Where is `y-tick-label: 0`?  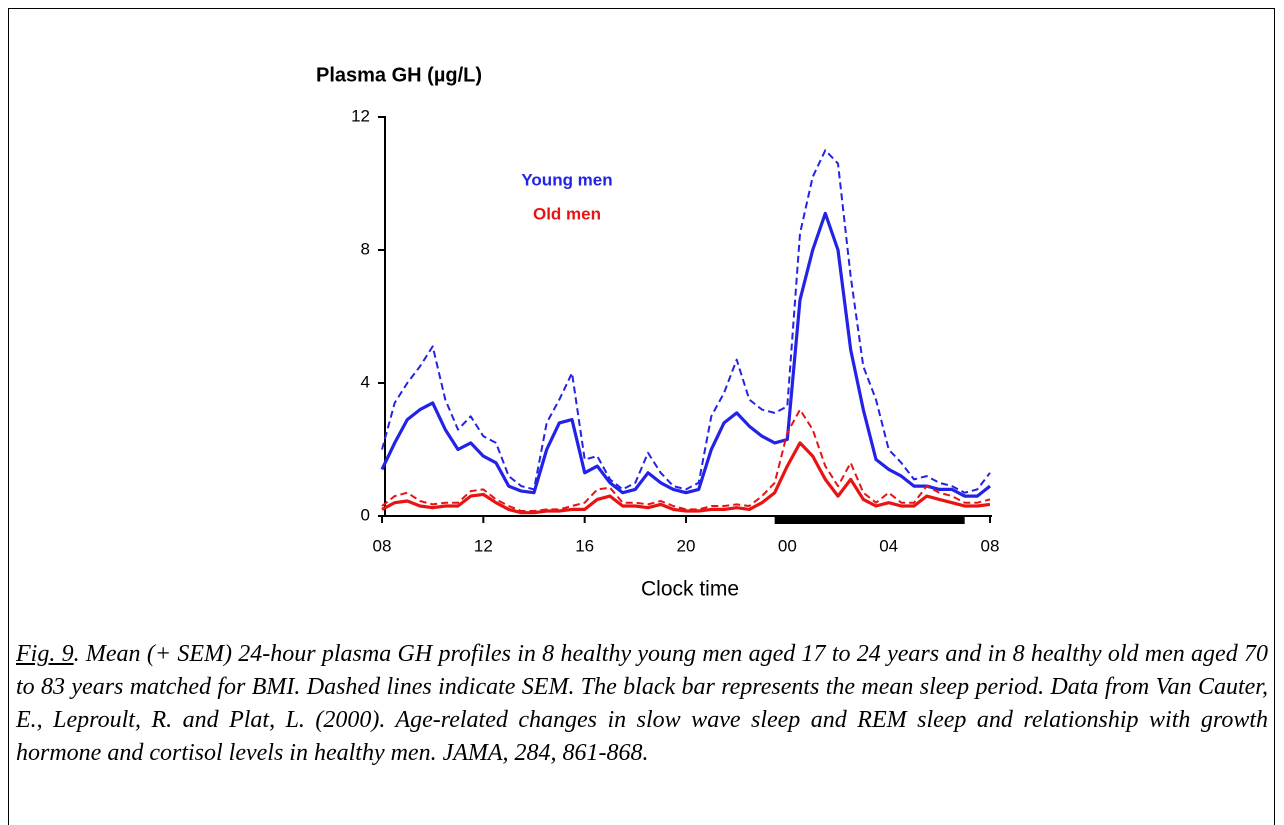 y-tick-label: 0 is located at coordinates (365, 514).